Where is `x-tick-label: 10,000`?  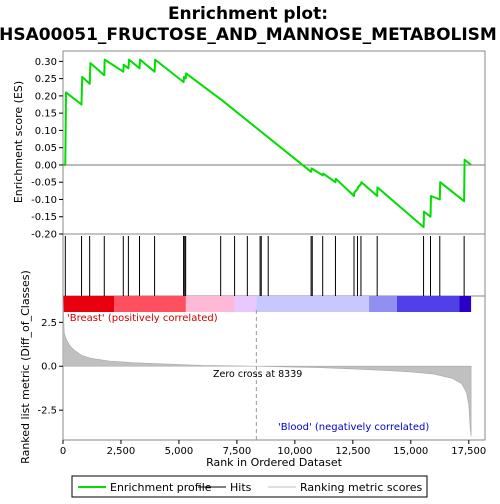 x-tick-label: 10,000 is located at coordinates (294, 451).